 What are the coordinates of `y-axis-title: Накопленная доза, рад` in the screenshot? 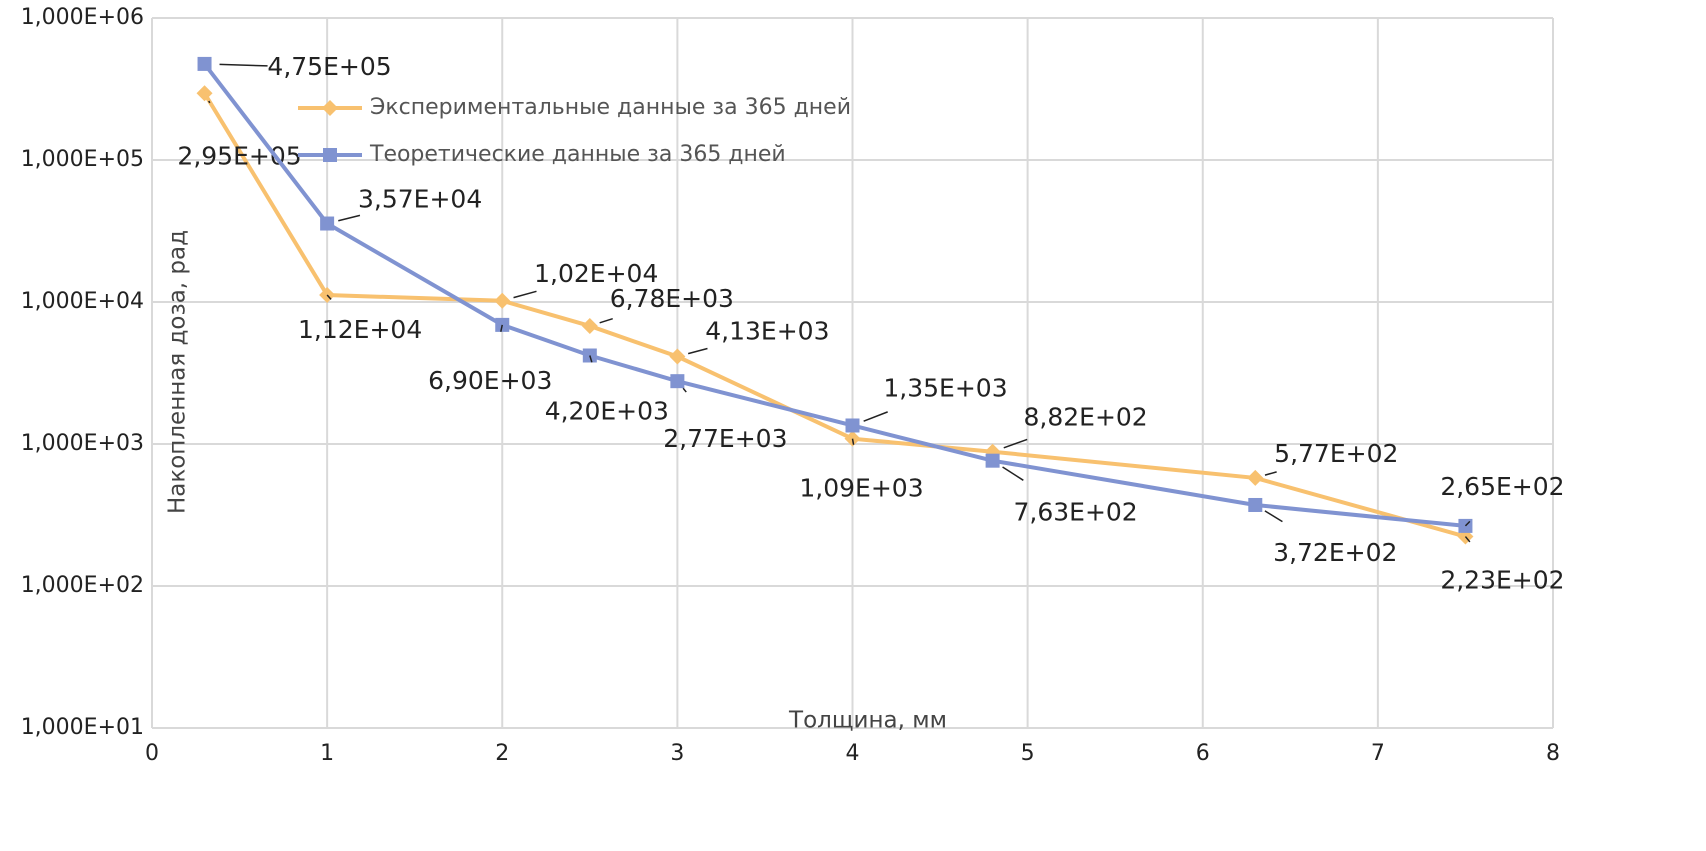 It's located at (178, 372).